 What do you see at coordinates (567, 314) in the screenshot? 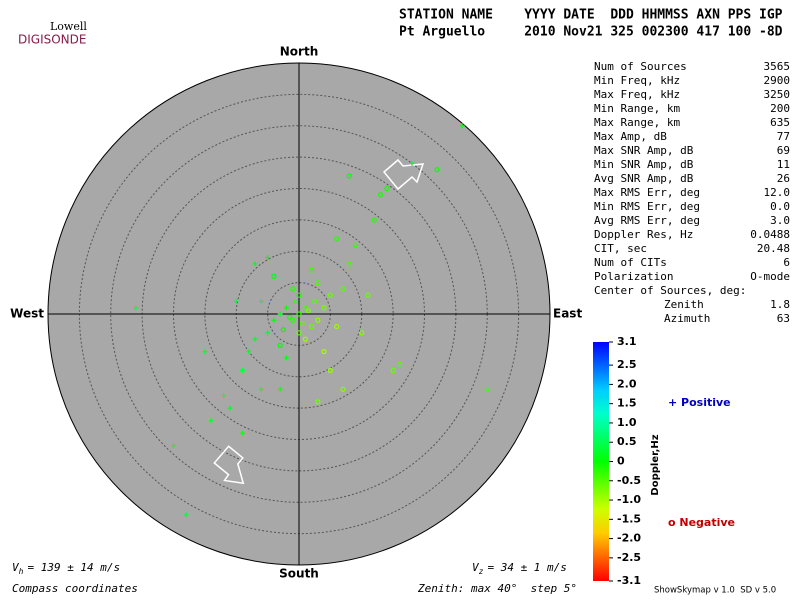
I see `compass-label: East` at bounding box center [567, 314].